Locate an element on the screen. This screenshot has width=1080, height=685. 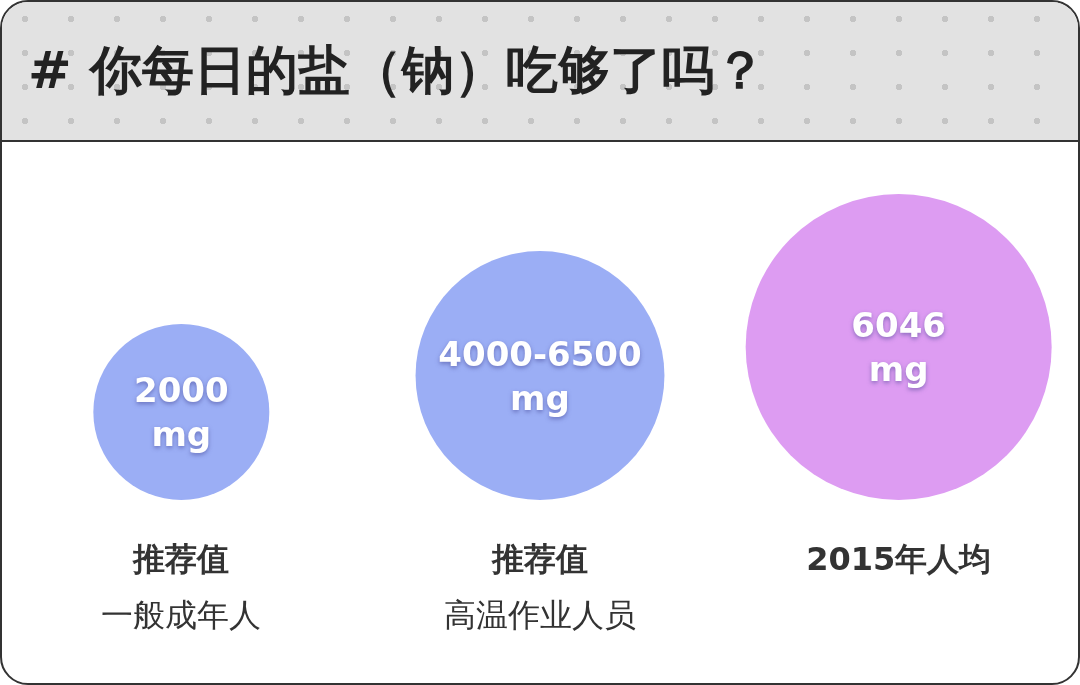
category-label: 2015年人均 is located at coordinates (899, 559).